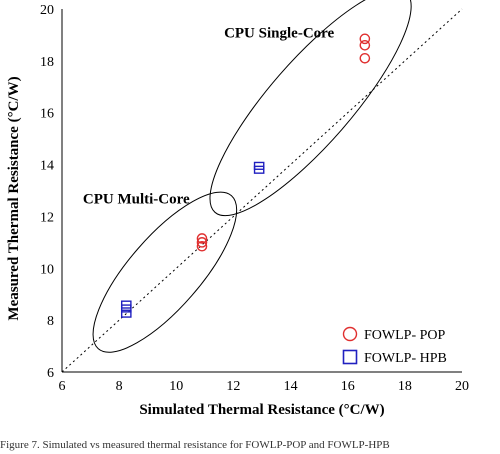 The height and width of the screenshot is (454, 500). I want to click on x-axis-title: Simulated Thermal Resistance (°C/W), so click(261, 410).